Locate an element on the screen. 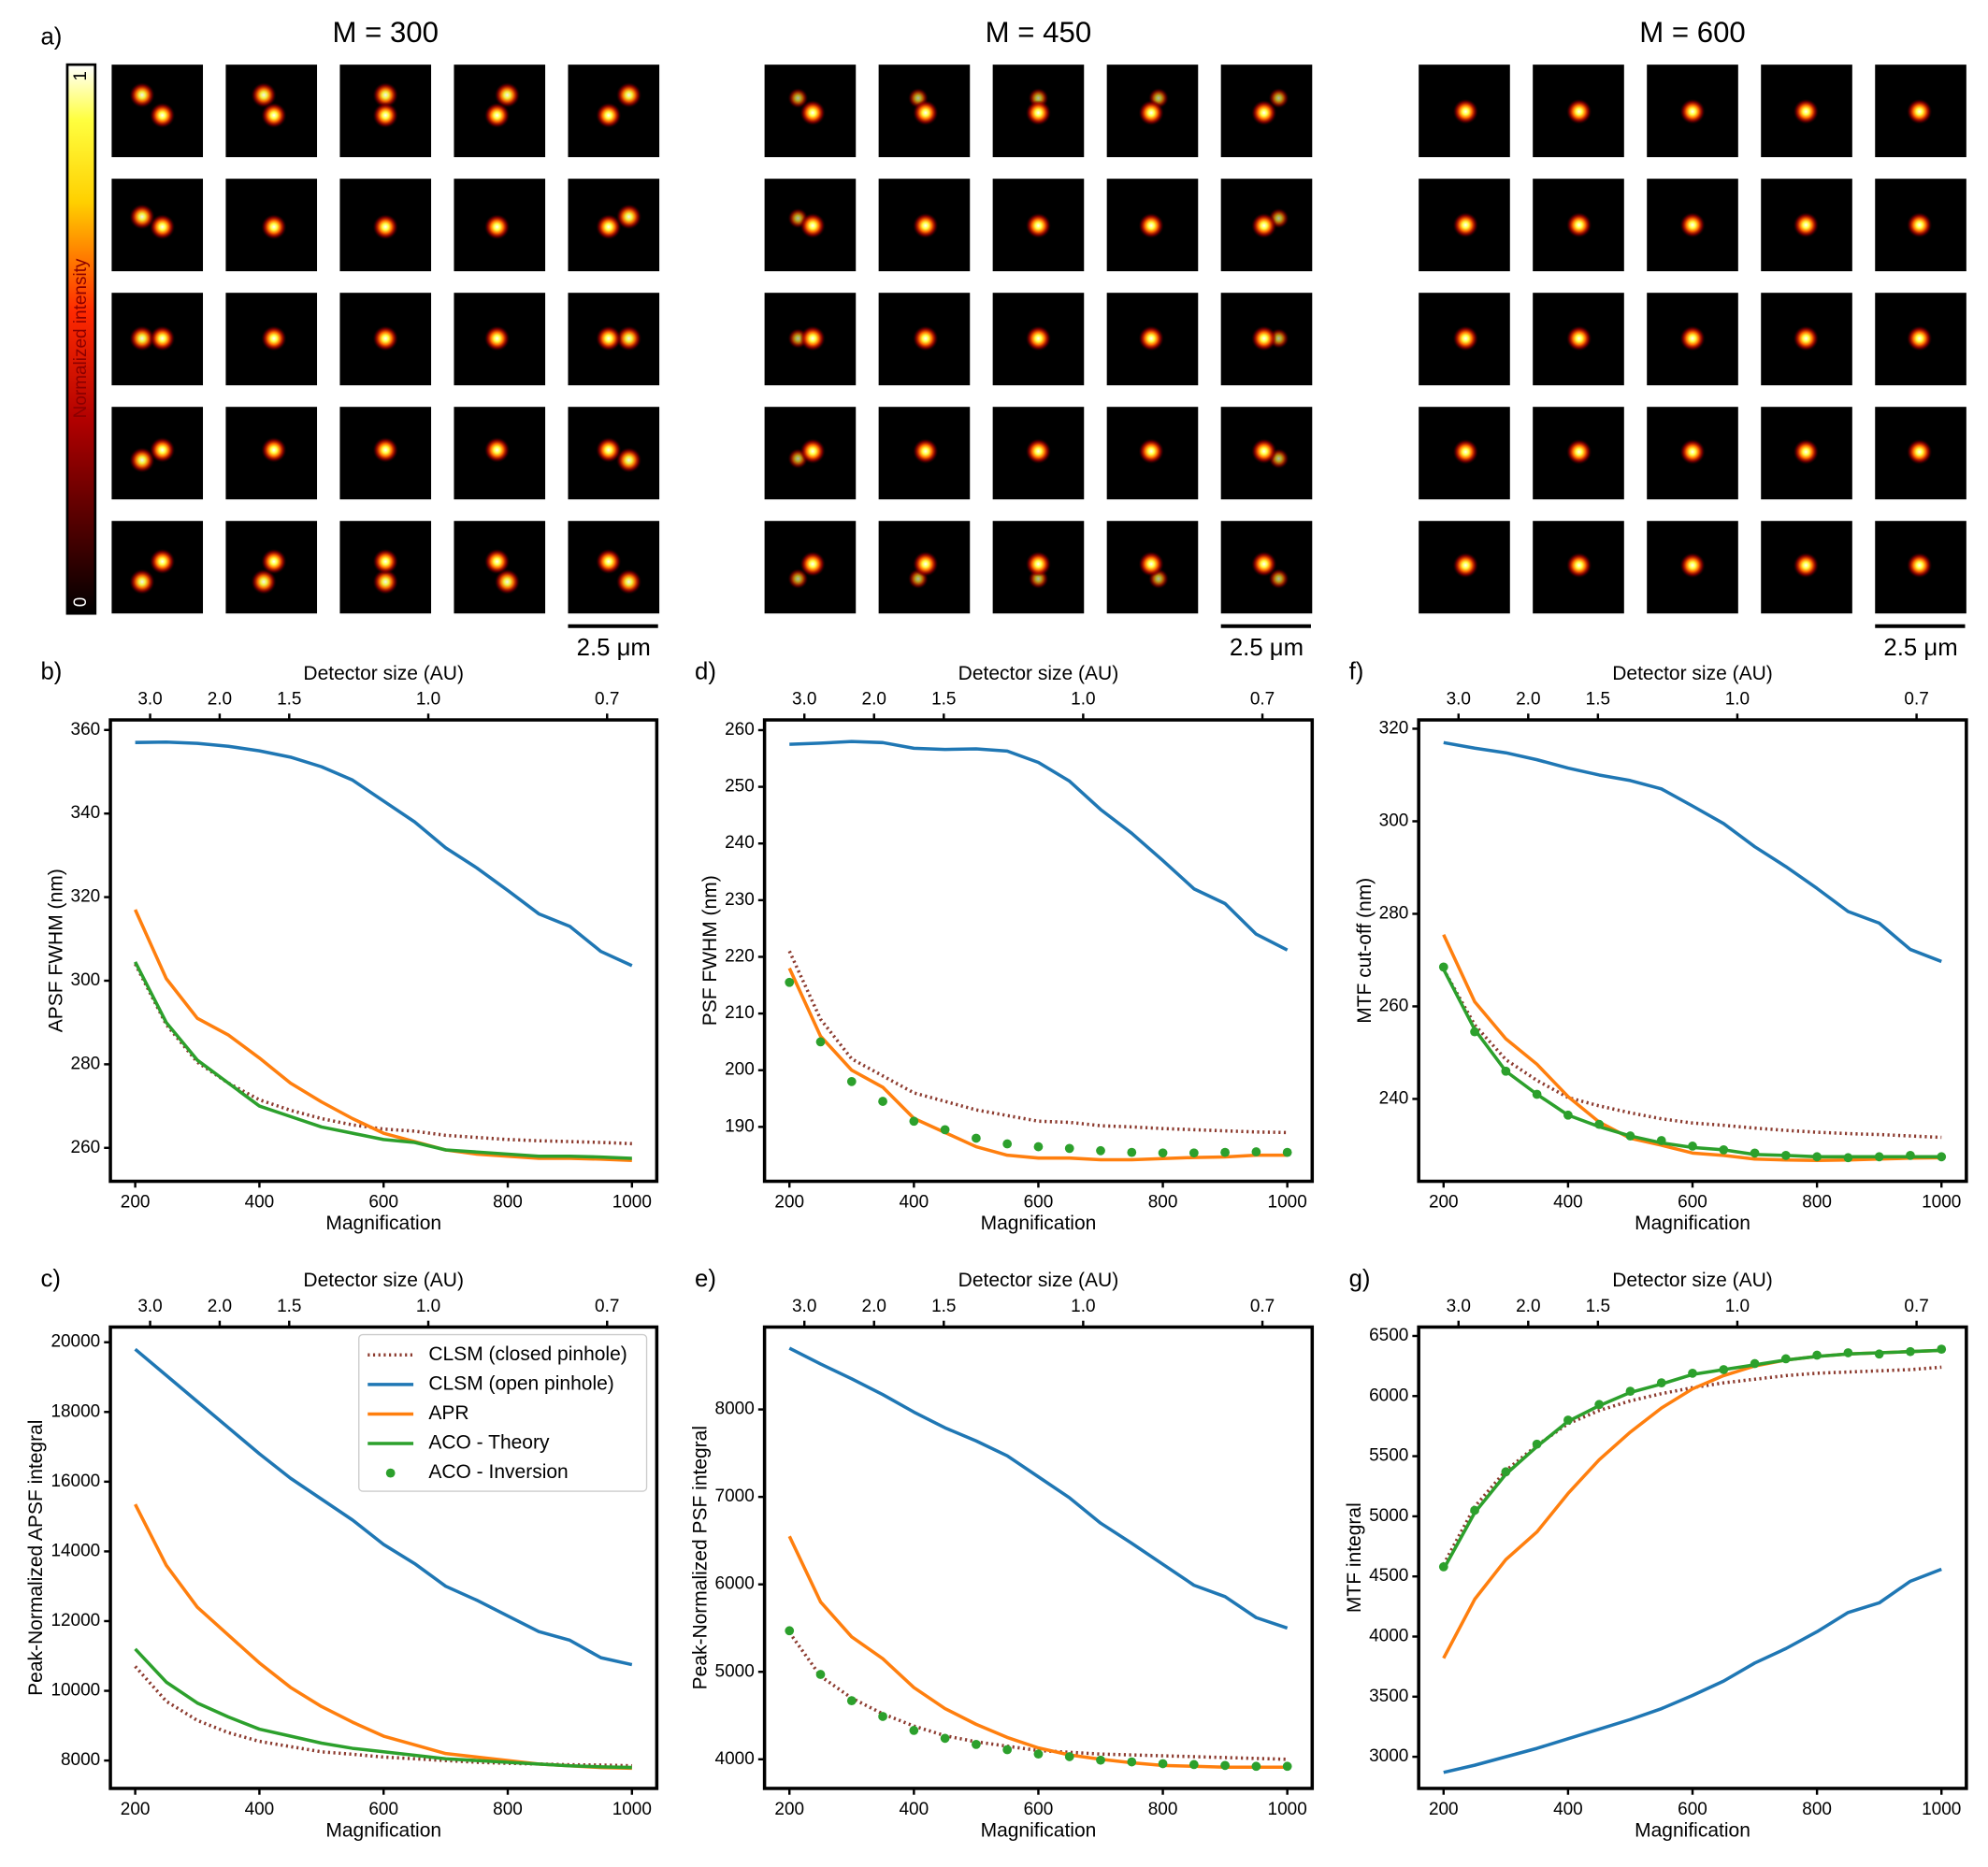  y-axis-label: MTF cut-off (nm) is located at coordinates (1365, 951).